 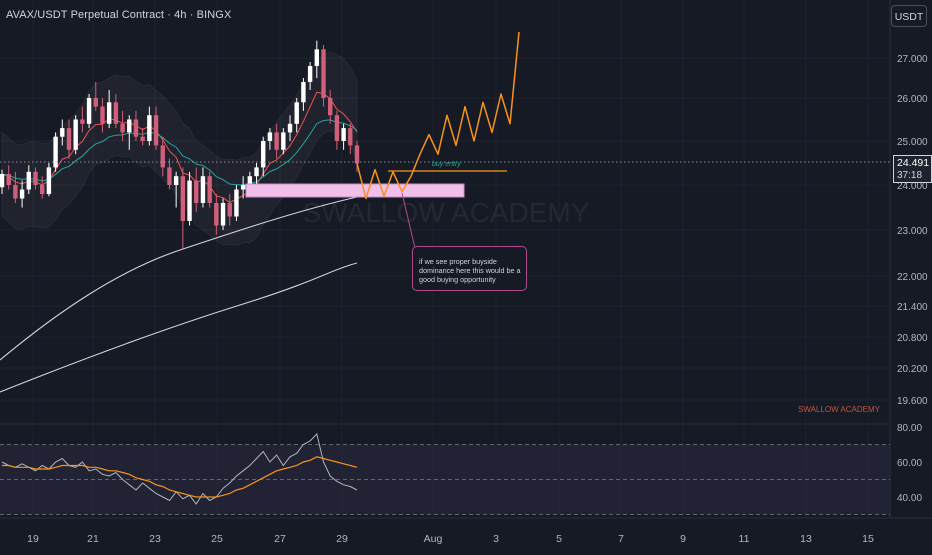 What do you see at coordinates (912, 369) in the screenshot?
I see `price-axis-label: 20.200` at bounding box center [912, 369].